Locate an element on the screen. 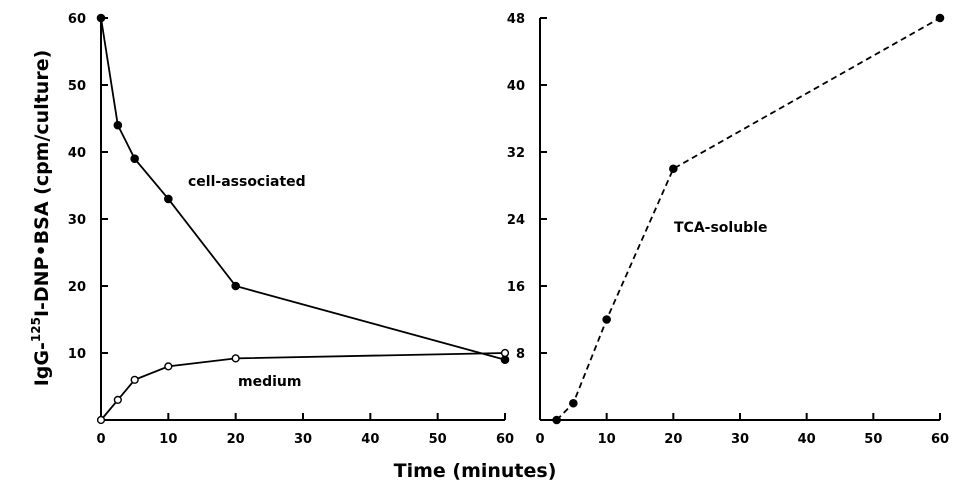  series-label: medium is located at coordinates (269, 382).